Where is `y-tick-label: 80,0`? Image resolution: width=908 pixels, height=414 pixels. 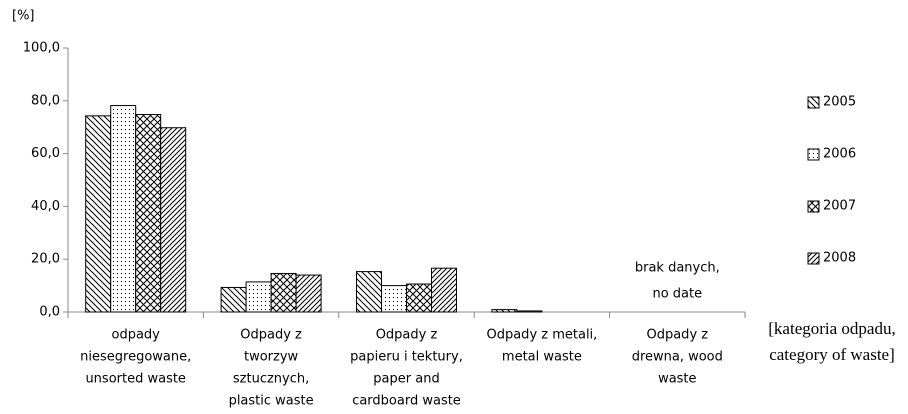 y-tick-label: 80,0 is located at coordinates (45, 100).